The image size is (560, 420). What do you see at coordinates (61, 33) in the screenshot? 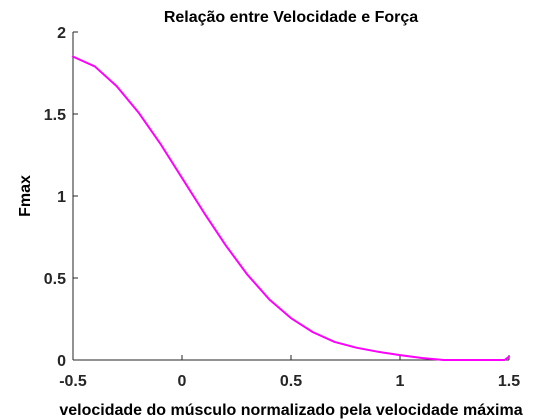
I see `y-tick-label: 2` at bounding box center [61, 33].